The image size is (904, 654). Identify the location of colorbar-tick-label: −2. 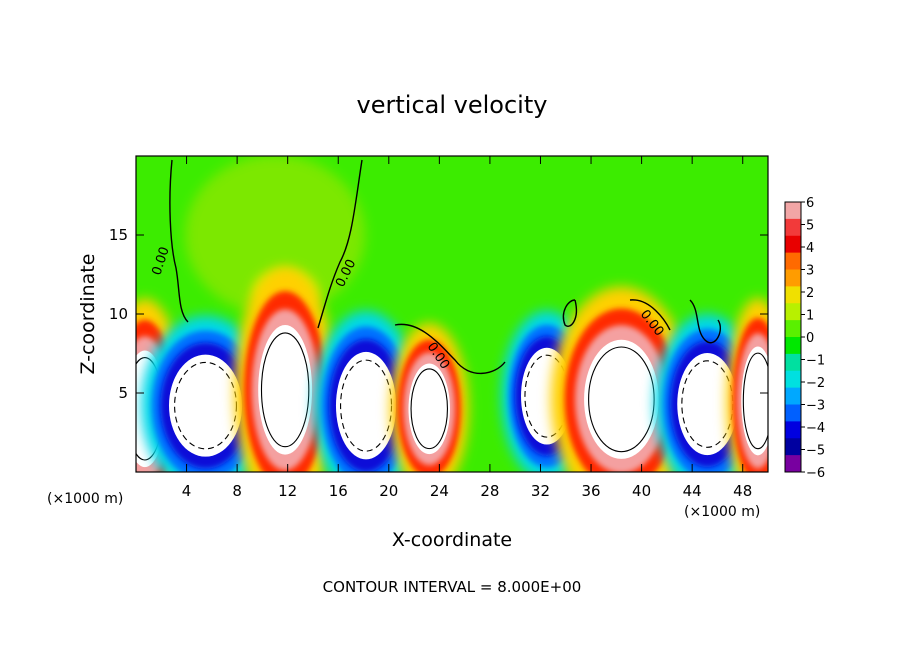
(815, 383).